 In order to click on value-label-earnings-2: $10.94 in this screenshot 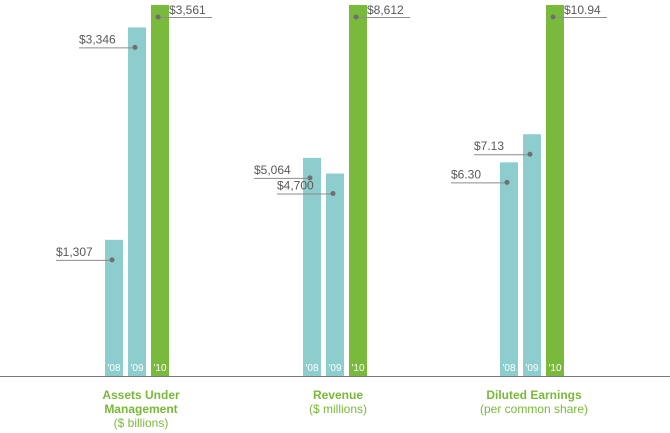, I will do `click(582, 10)`.